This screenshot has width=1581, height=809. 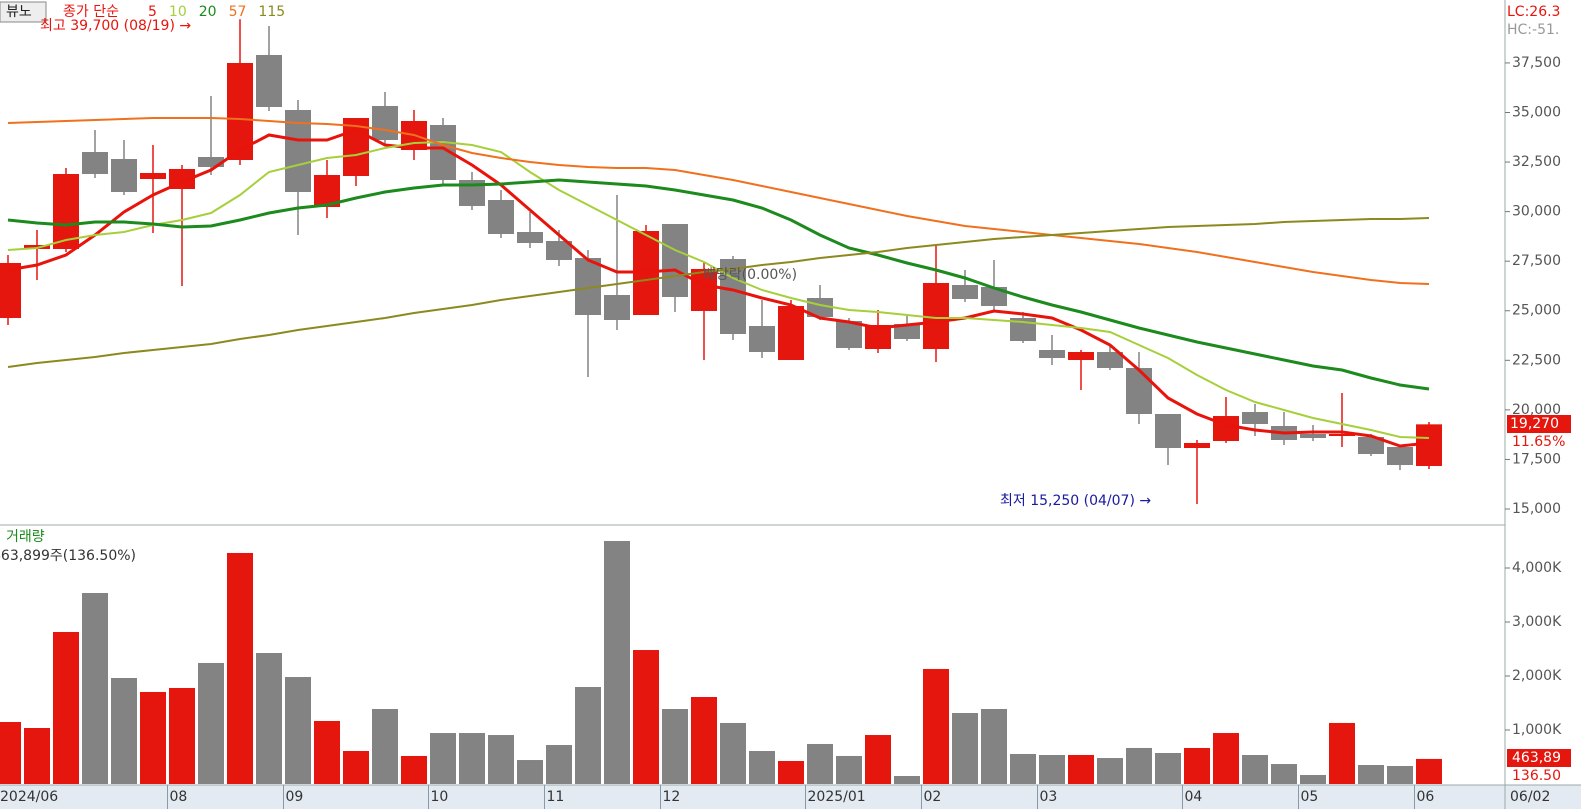 I want to click on name-box, so click(x=23, y=12).